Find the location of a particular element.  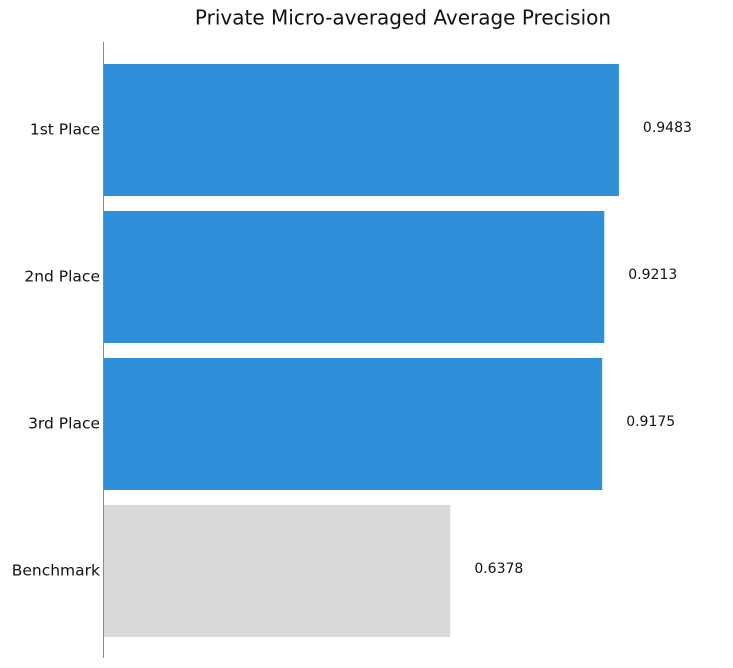

category-label: Benchmark is located at coordinates (56, 571).